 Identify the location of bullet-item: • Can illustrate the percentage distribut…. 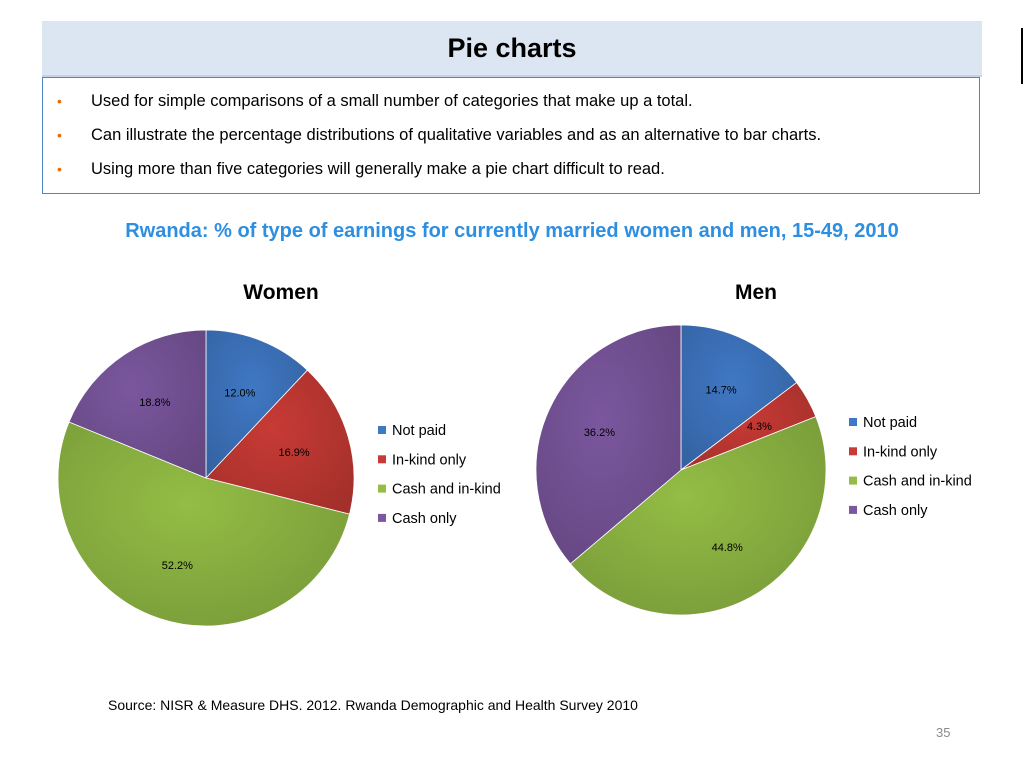
(511, 135).